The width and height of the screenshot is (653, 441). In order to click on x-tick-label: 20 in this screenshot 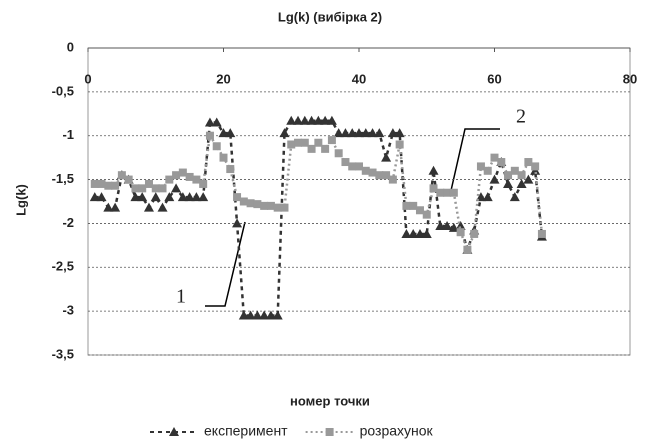, I will do `click(223, 78)`.